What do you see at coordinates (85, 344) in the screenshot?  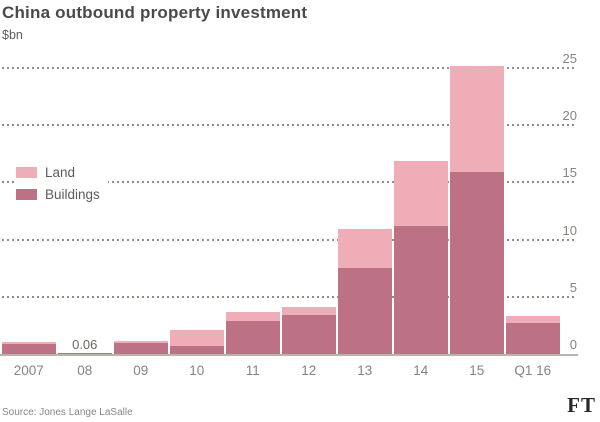 I see `value-annotation: 0.06` at bounding box center [85, 344].